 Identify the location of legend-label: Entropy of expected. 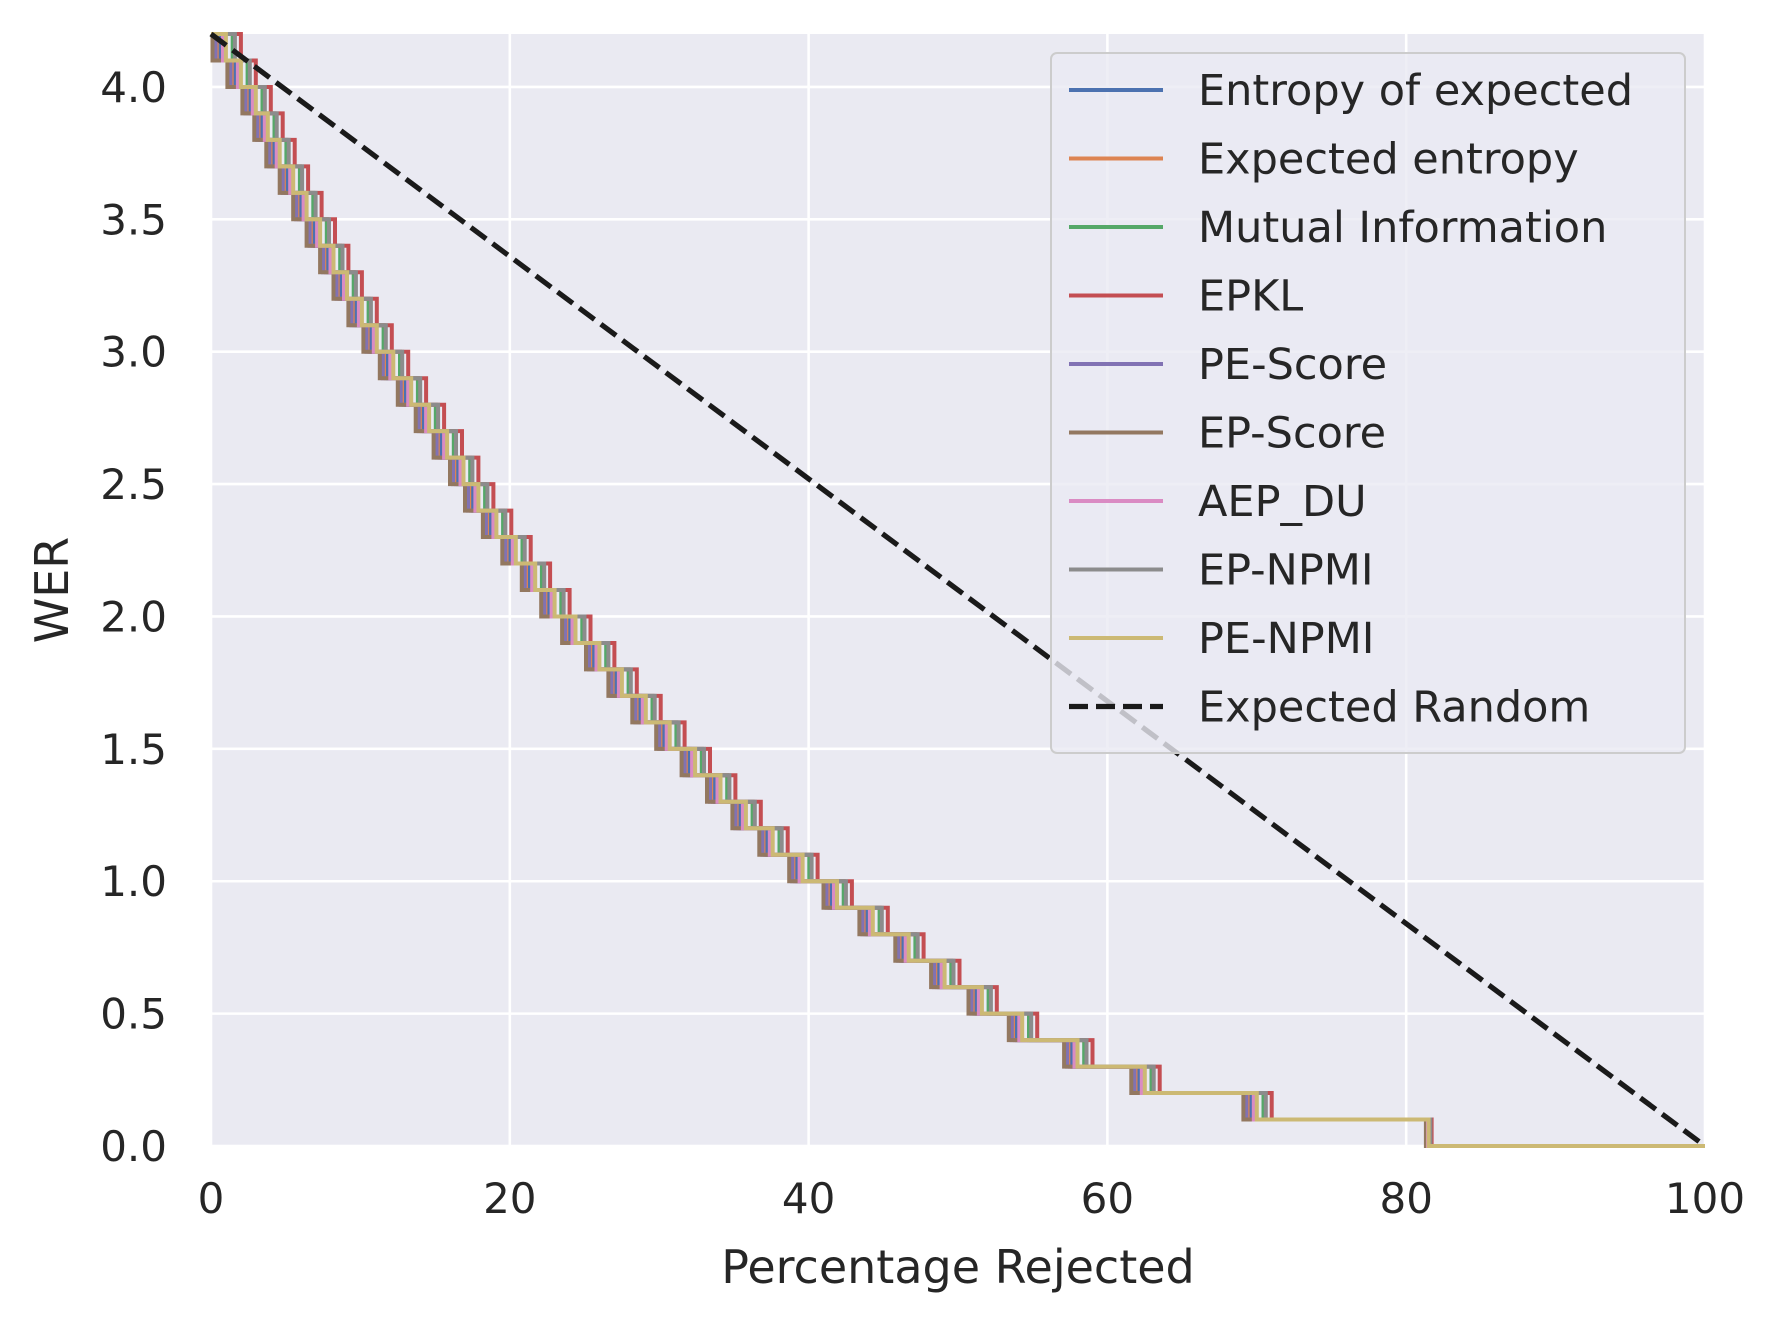
(1415, 91).